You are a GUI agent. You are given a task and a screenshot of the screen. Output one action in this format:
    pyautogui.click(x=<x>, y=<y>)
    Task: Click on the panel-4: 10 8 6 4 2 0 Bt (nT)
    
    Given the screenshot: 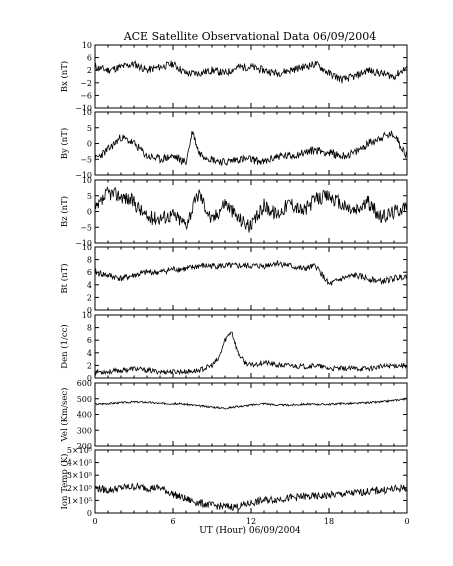 What is the action you would take?
    pyautogui.click(x=233, y=279)
    